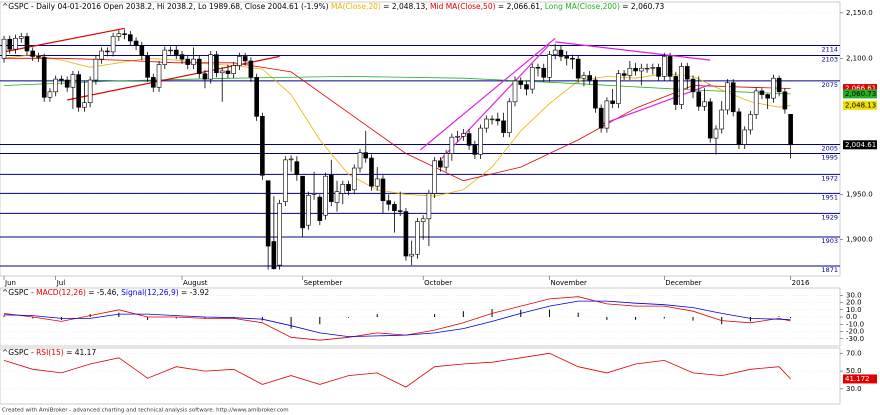 This screenshot has width=880, height=415. Describe the element at coordinates (19, 352) in the screenshot. I see `header-prefix: ^GSPC -` at that location.